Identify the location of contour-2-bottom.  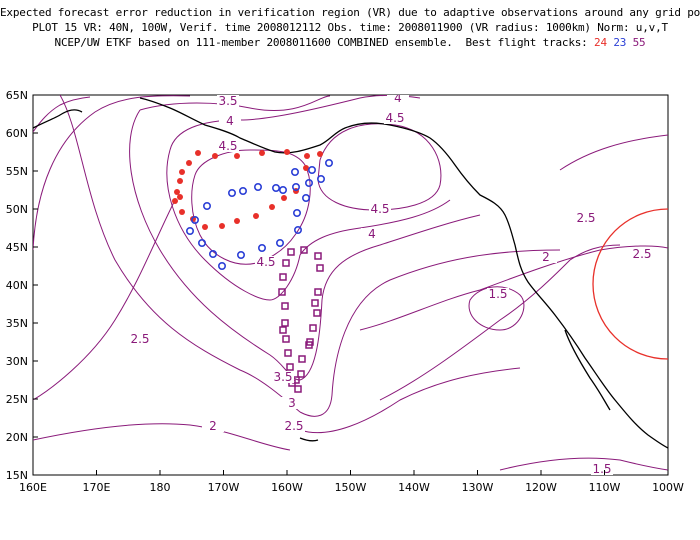
(162, 437).